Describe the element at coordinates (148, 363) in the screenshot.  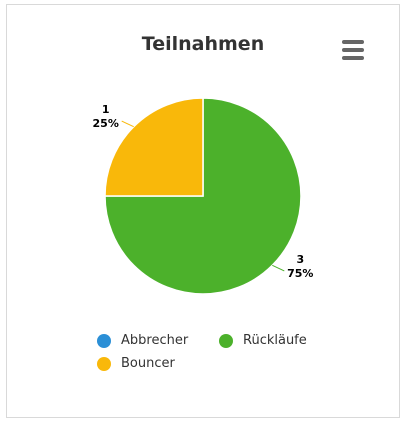
I see `legend-label: Bouncer` at that location.